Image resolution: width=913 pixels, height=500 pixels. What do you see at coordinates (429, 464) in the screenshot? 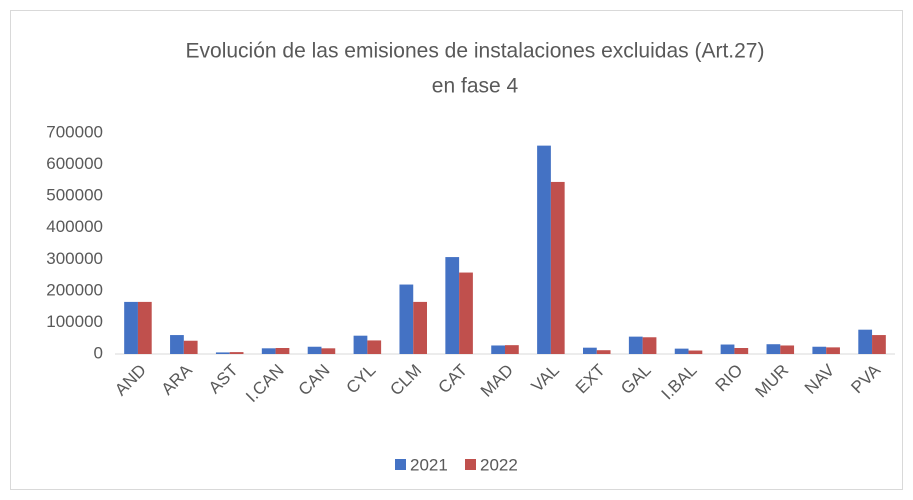
I see `legend-label: 2021` at bounding box center [429, 464].